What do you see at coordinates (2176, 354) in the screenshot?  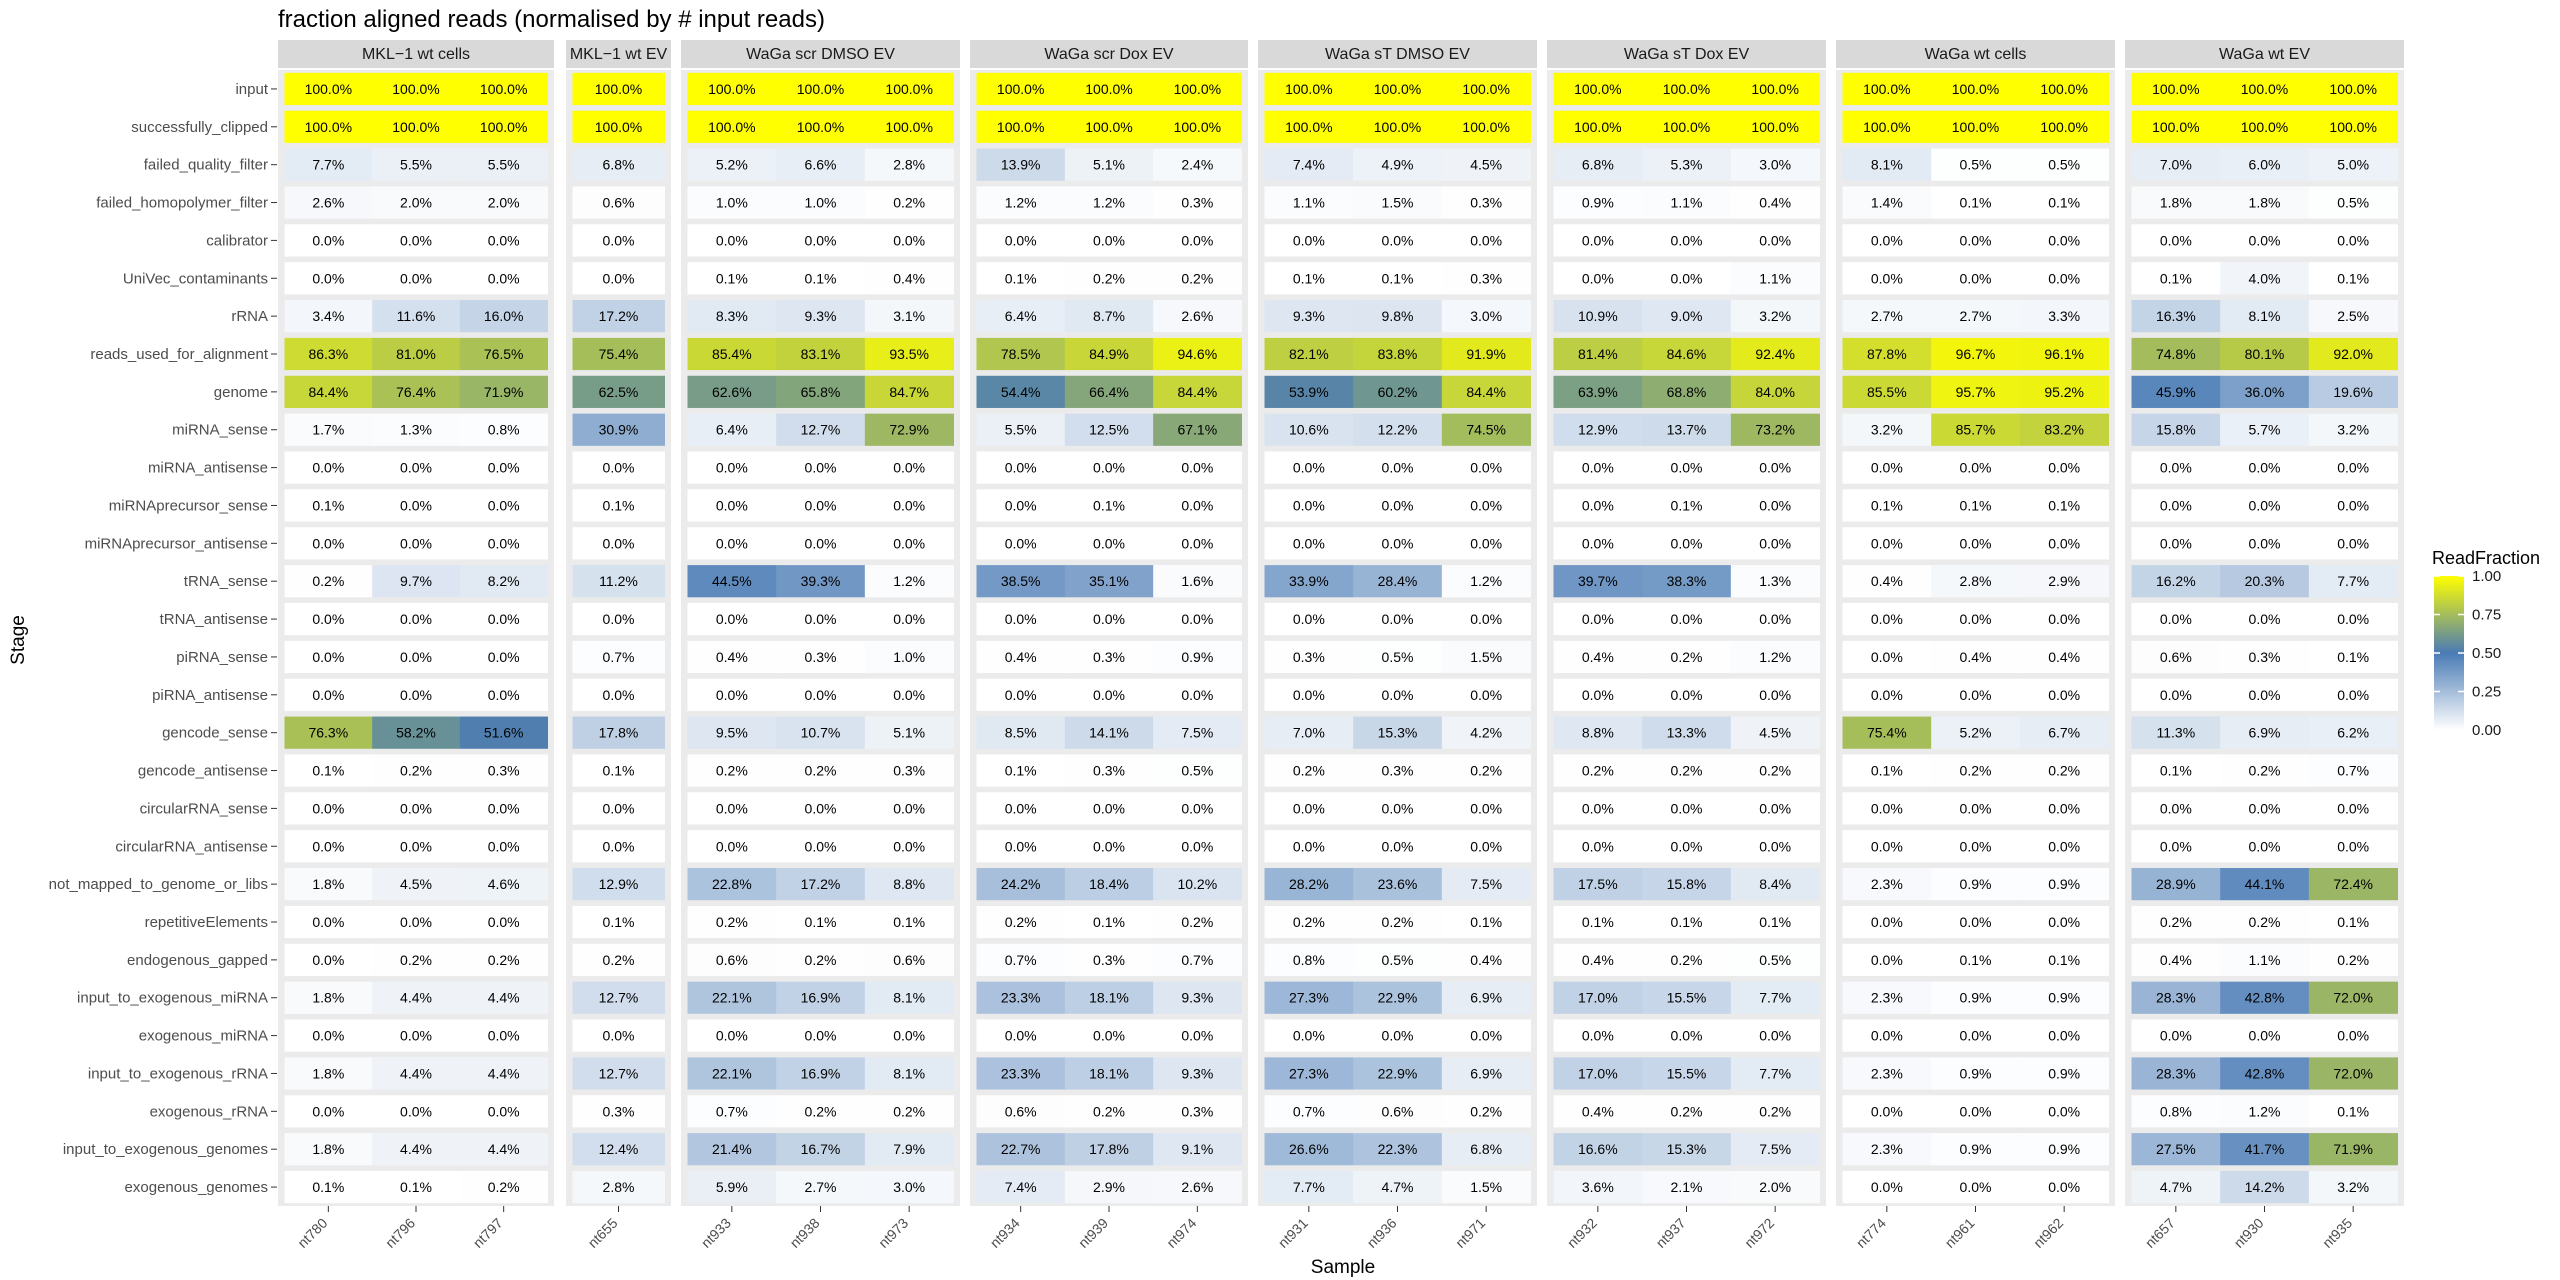 I see `cell-value-label: 74.8%` at bounding box center [2176, 354].